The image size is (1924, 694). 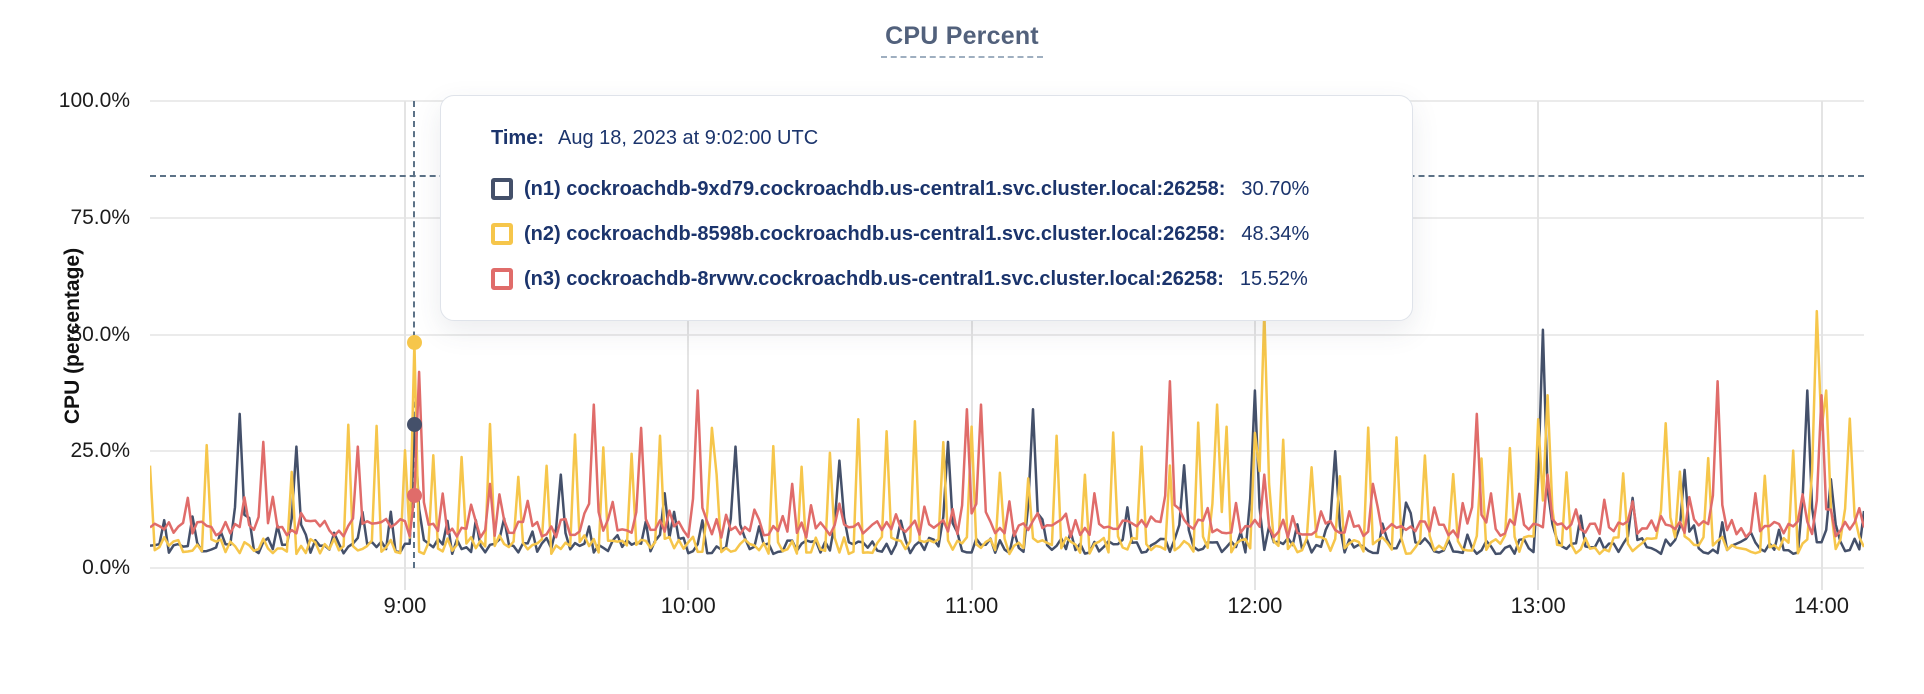 I want to click on tooltip-time-value: Aug 18, 2023 at 9:02:00 UTC, so click(x=688, y=138).